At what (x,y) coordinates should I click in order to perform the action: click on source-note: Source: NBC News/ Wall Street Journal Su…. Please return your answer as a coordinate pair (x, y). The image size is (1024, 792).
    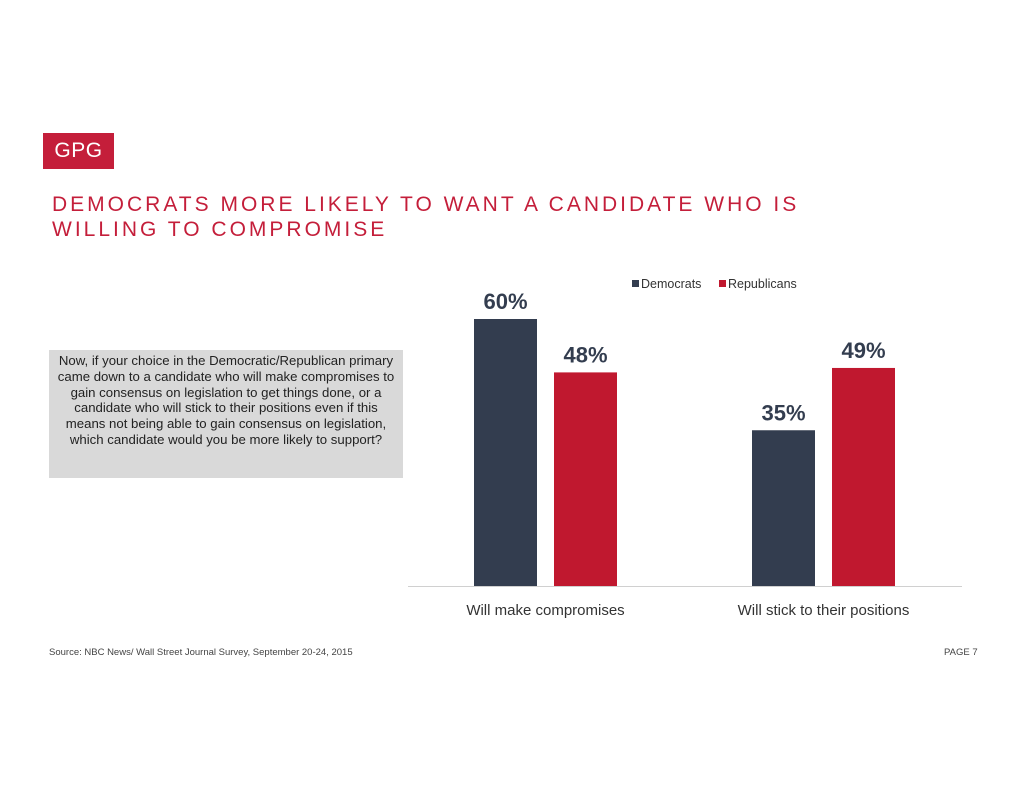
    Looking at the image, I should click on (201, 652).